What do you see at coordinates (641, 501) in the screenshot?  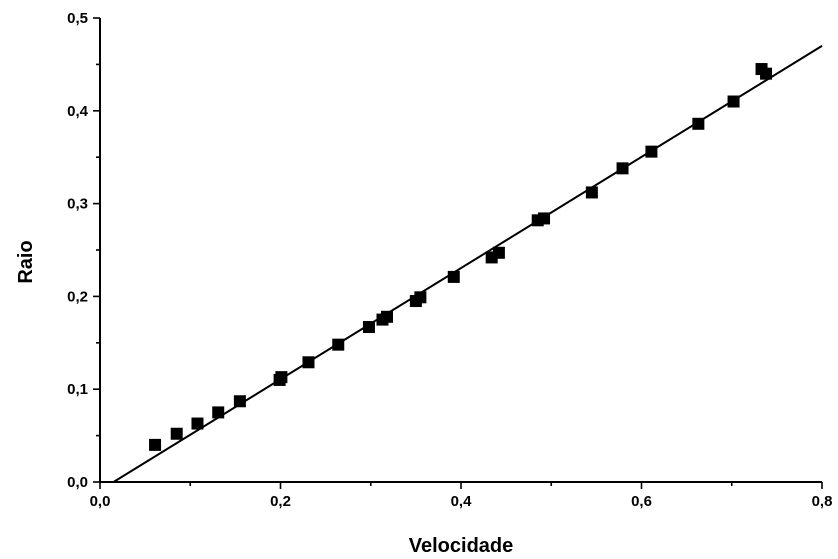 I see `x-tick-label: 0,6` at bounding box center [641, 501].